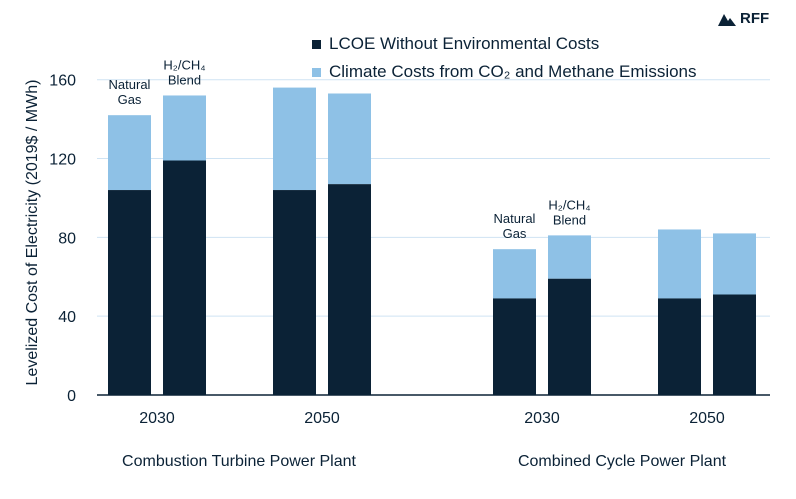 Image resolution: width=796 pixels, height=499 pixels. Describe the element at coordinates (67, 317) in the screenshot. I see `y-tick-label: 40` at that location.